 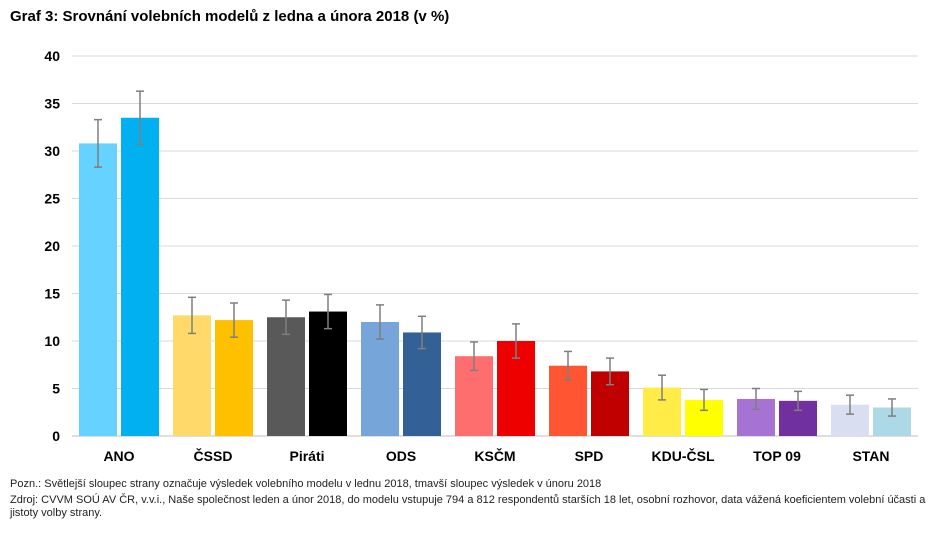 I want to click on bar-ano-unor, so click(x=140, y=276).